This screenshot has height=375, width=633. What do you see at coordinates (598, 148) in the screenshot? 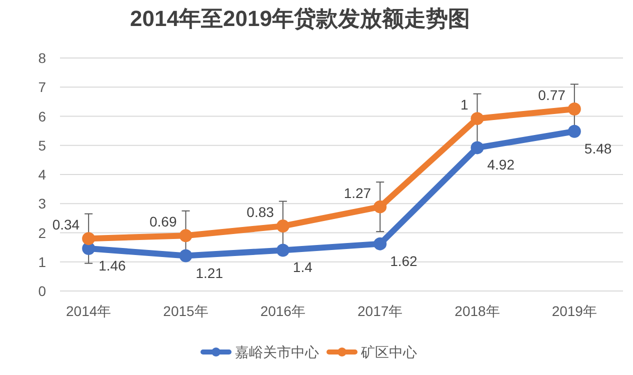
I see `data-label: 5.48` at bounding box center [598, 148].